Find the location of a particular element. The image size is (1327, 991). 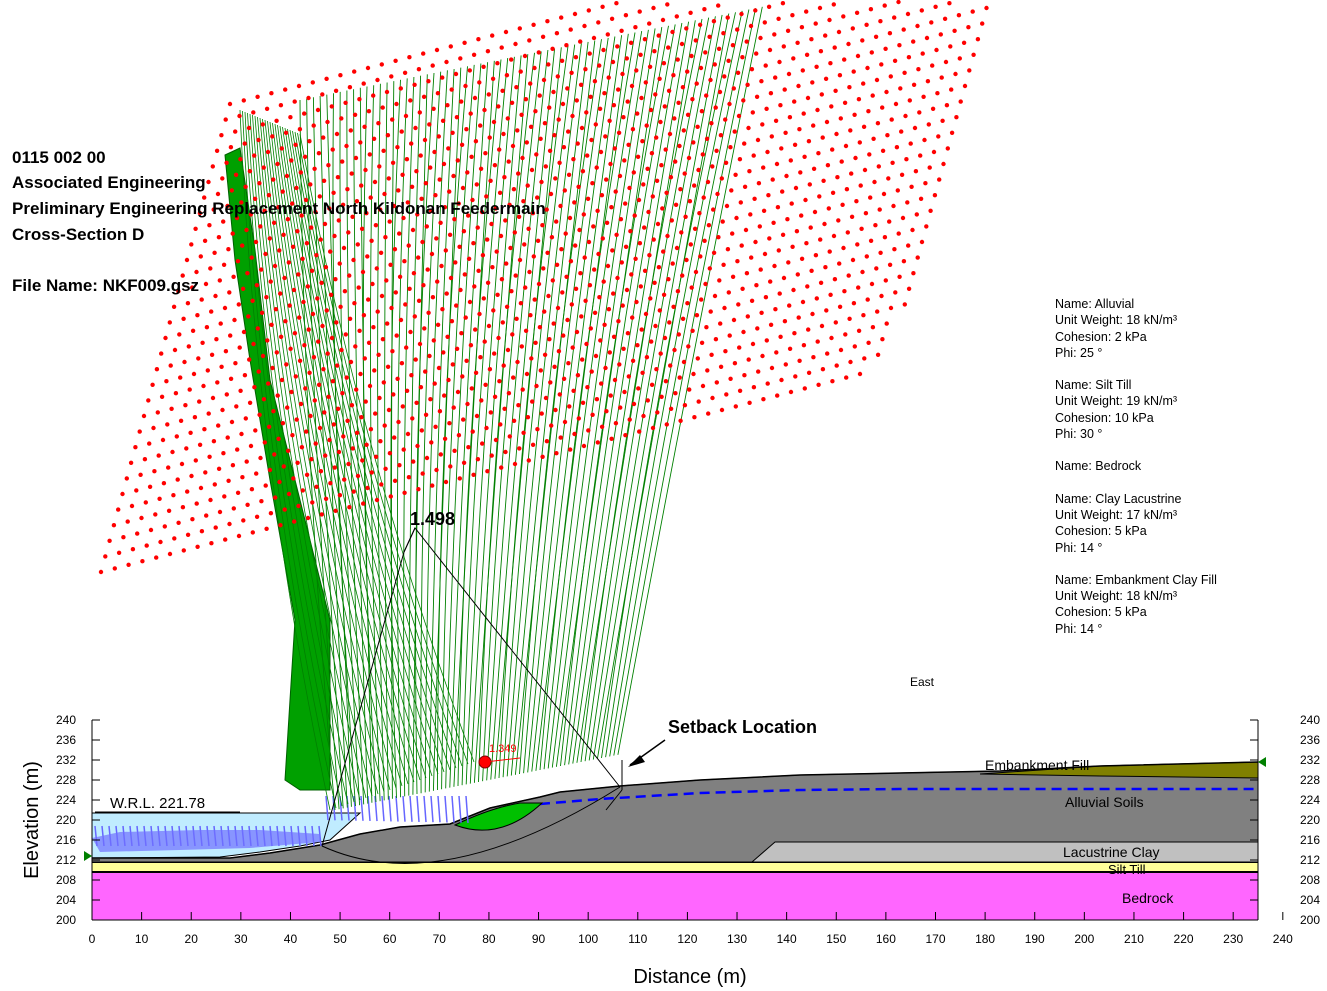

left-boundary-marker is located at coordinates (88, 856).